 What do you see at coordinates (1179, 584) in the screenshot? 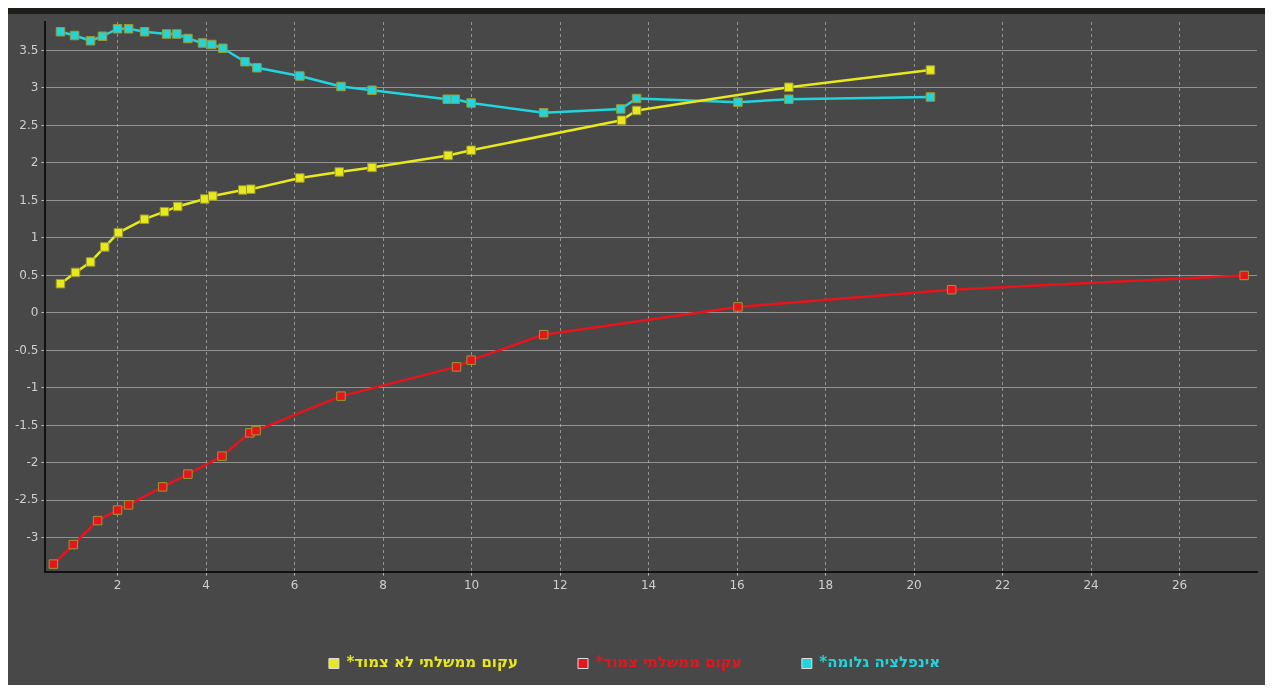
I see `x-tick-label: 26` at bounding box center [1179, 584].